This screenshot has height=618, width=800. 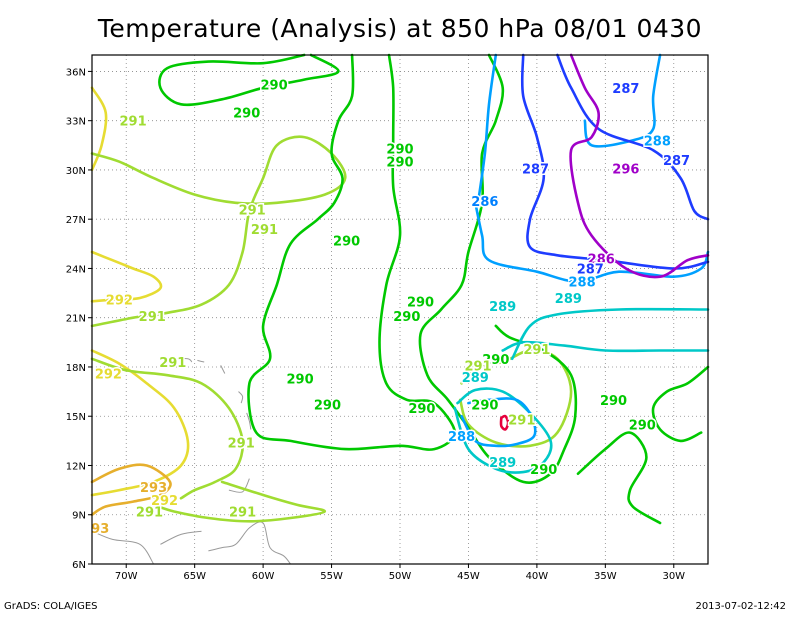 What do you see at coordinates (331, 576) in the screenshot?
I see `x-tick-label: 55W` at bounding box center [331, 576].